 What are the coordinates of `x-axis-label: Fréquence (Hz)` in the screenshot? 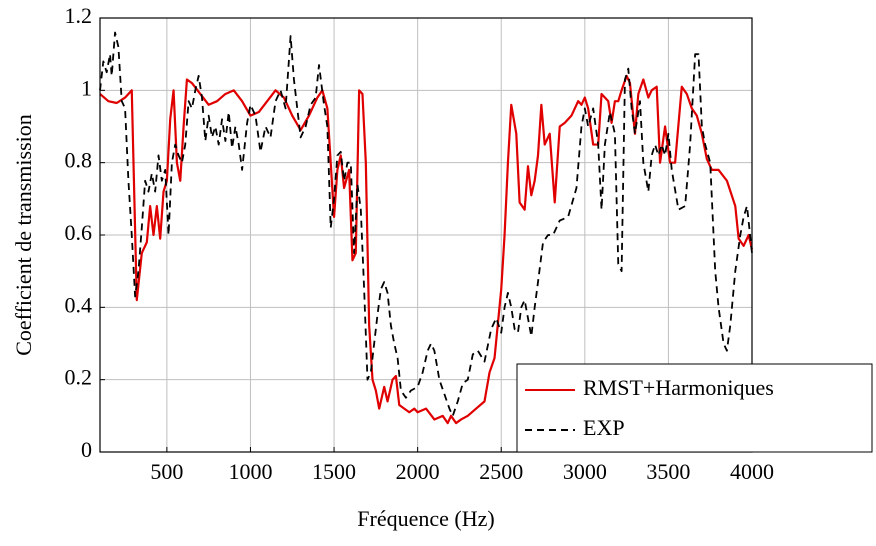 It's located at (425, 518).